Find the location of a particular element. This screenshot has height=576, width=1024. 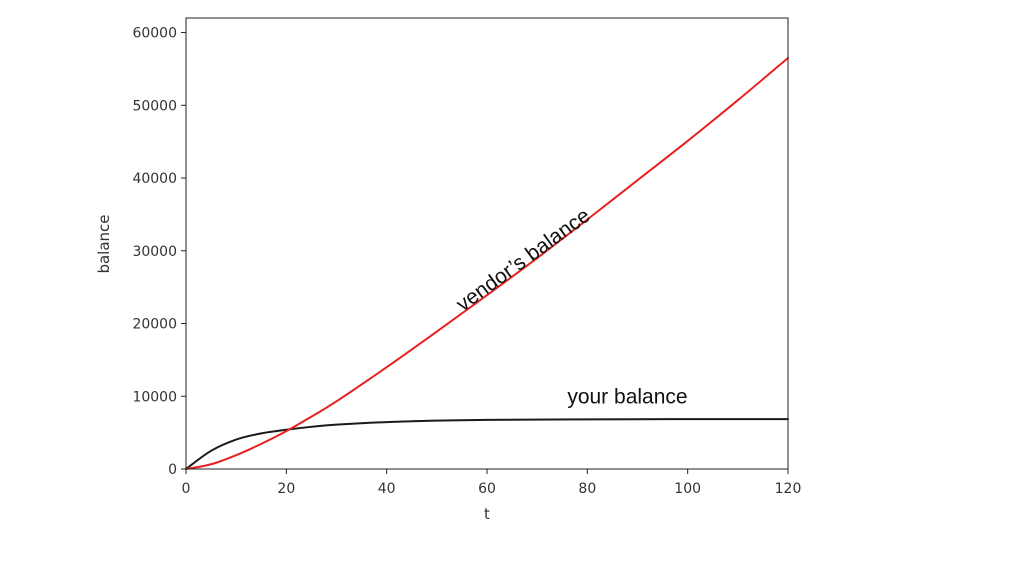

annotation-label: your balance is located at coordinates (627, 397).